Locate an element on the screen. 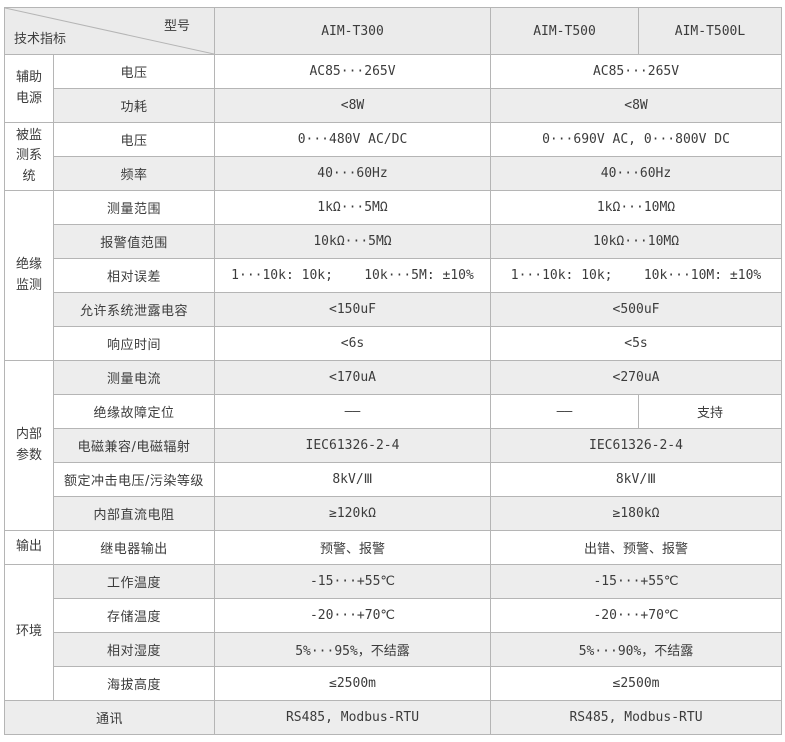 Image resolution: width=785 pixels, height=742 pixels. group-label-output: 输出 is located at coordinates (29, 547).